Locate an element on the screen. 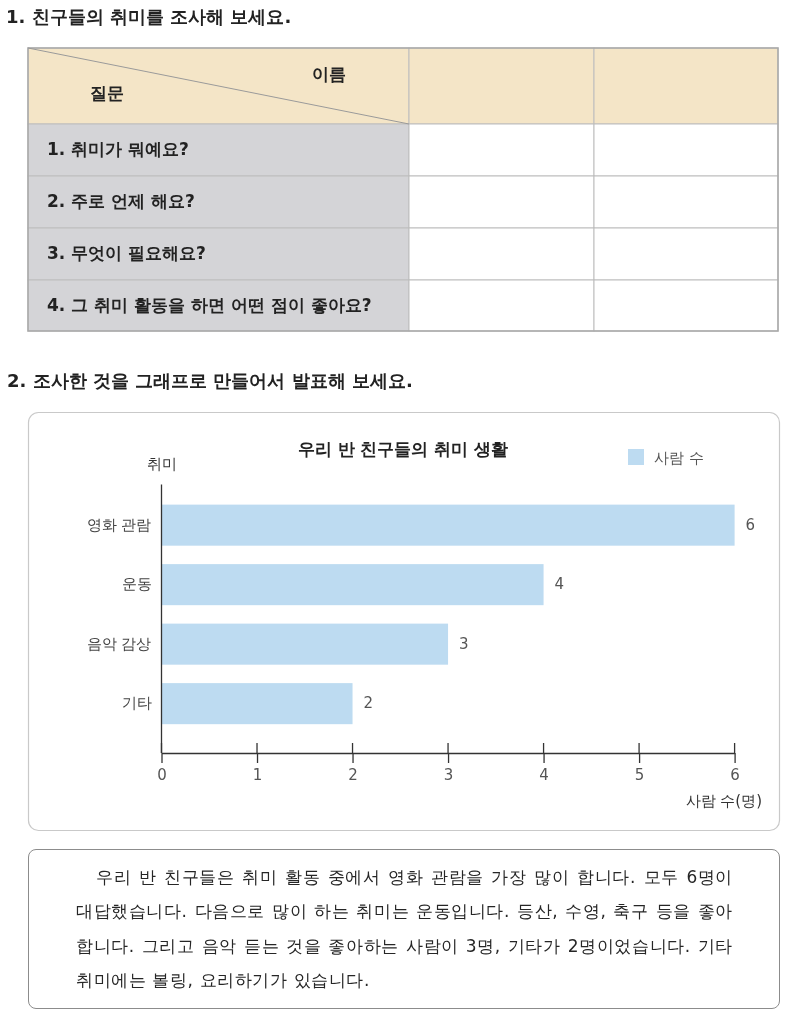 This screenshot has height=1022, width=789. data-label: 2 is located at coordinates (368, 703).